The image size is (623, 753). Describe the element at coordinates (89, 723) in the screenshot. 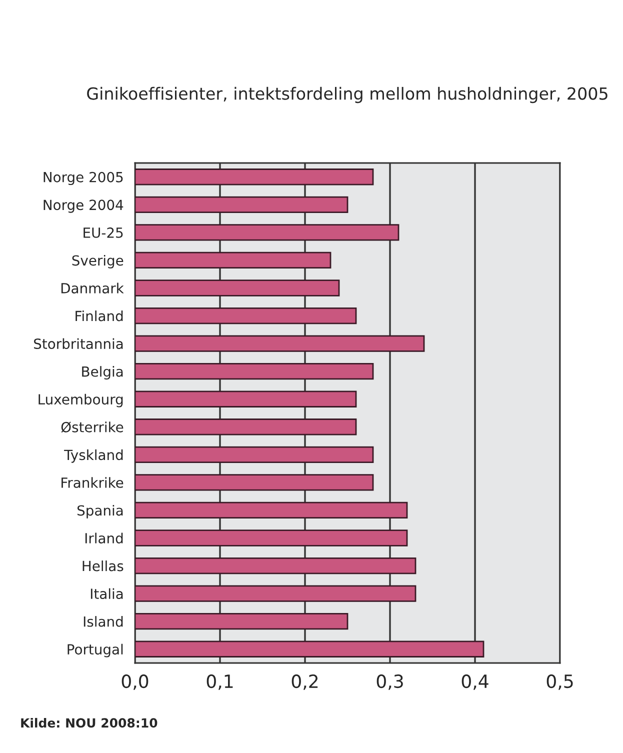

I see `text: Kilde: NOU 2008:10` at that location.